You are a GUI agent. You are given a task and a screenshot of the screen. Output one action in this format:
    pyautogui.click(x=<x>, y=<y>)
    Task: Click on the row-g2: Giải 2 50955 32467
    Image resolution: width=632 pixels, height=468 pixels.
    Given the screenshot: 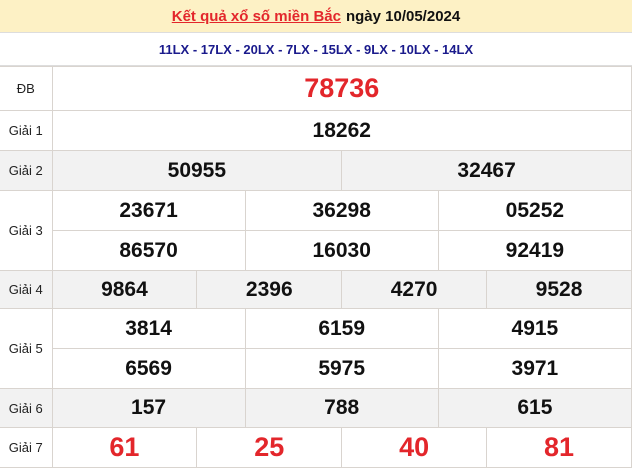 What is the action you would take?
    pyautogui.click(x=316, y=170)
    